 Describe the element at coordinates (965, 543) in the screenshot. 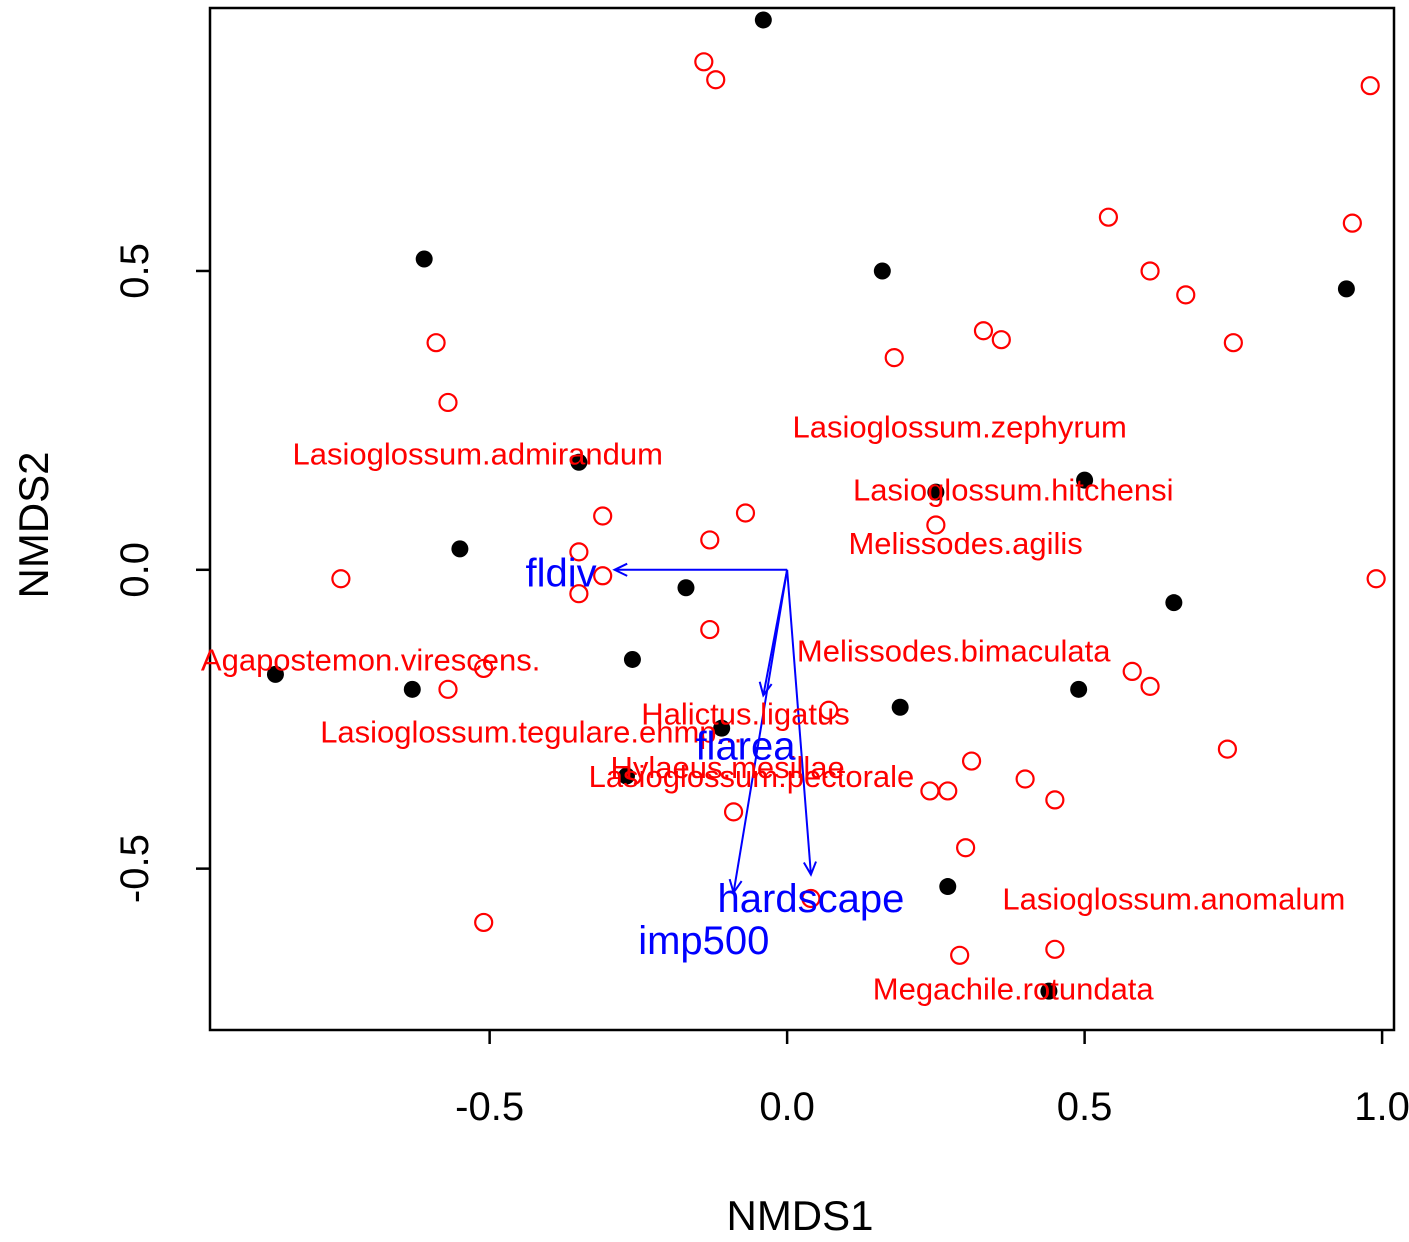

I see `species-label: Melissodes.agilis` at that location.